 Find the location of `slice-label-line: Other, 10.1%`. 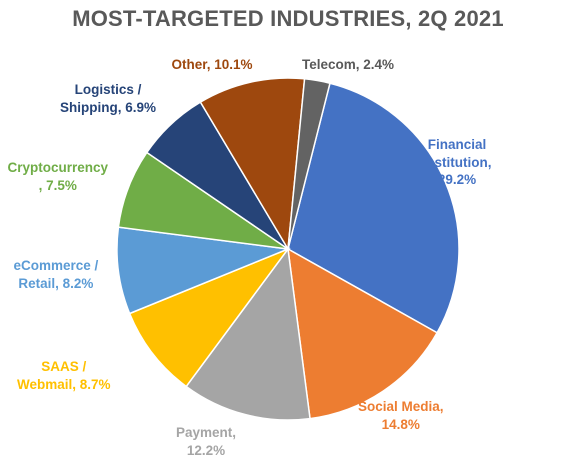

slice-label-line: Other, 10.1% is located at coordinates (212, 64).